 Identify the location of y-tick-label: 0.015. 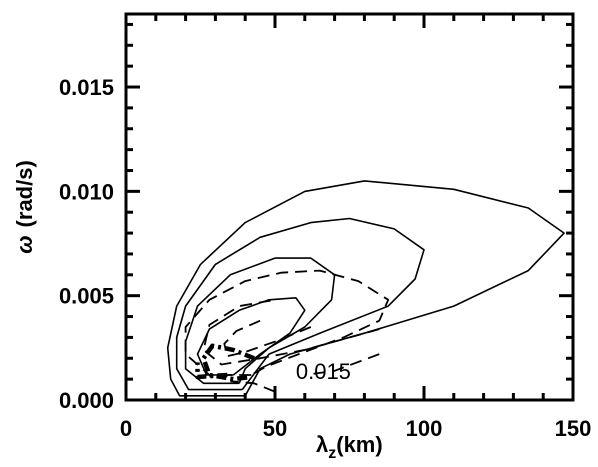
(86, 87).